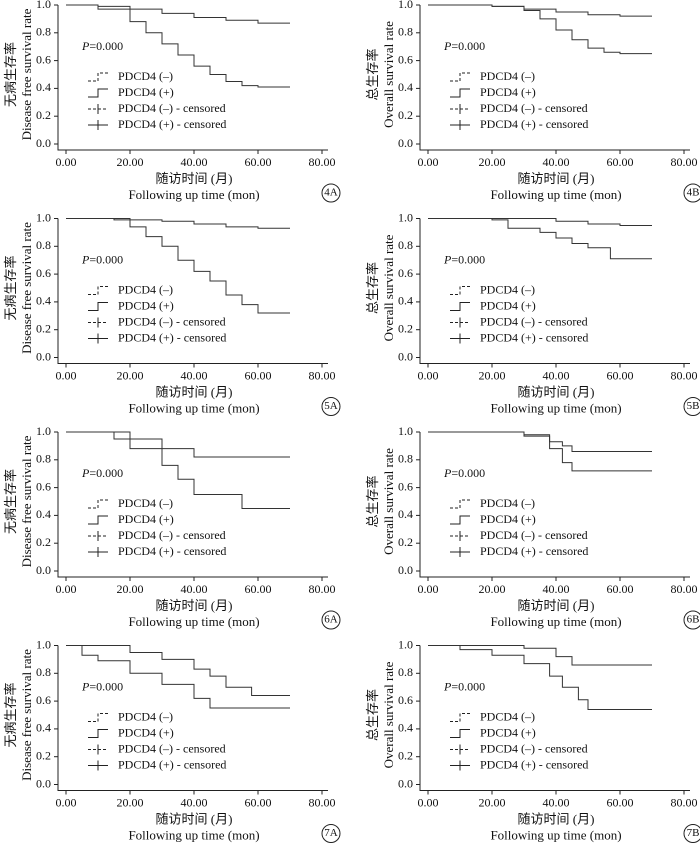 The width and height of the screenshot is (700, 855). What do you see at coordinates (556, 802) in the screenshot?
I see `x-tick-label: 40.00` at bounding box center [556, 802].